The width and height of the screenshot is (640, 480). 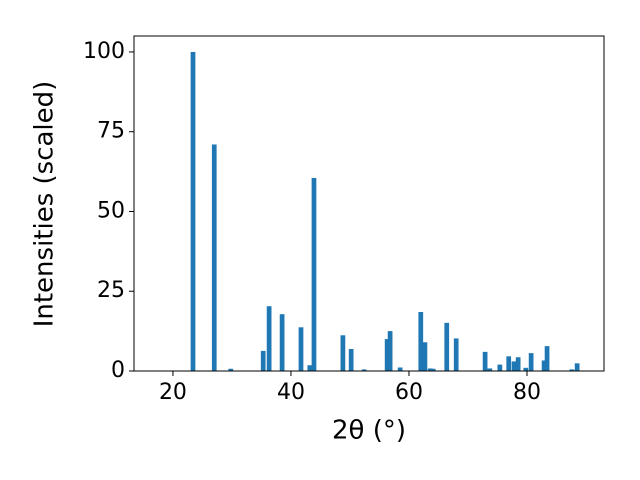 I want to click on y-tick-label: 50, so click(x=111, y=210).